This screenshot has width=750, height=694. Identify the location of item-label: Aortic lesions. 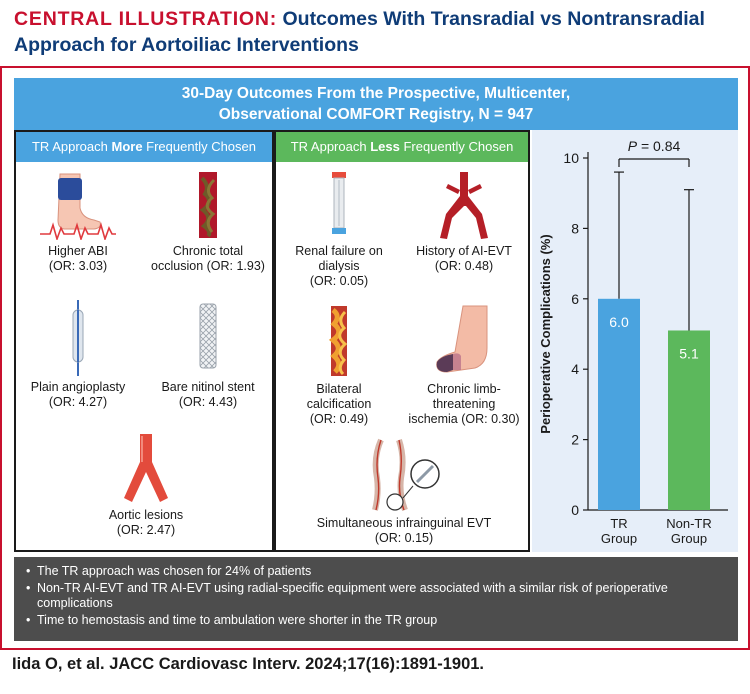
(146, 515).